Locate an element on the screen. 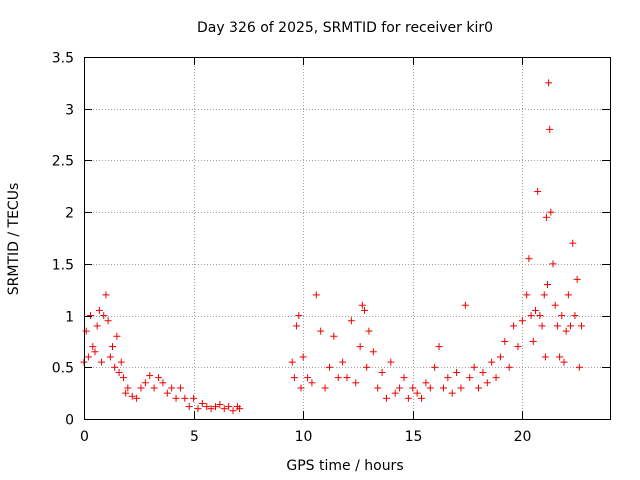 The width and height of the screenshot is (640, 480). x-tick-label: 5 is located at coordinates (194, 437).